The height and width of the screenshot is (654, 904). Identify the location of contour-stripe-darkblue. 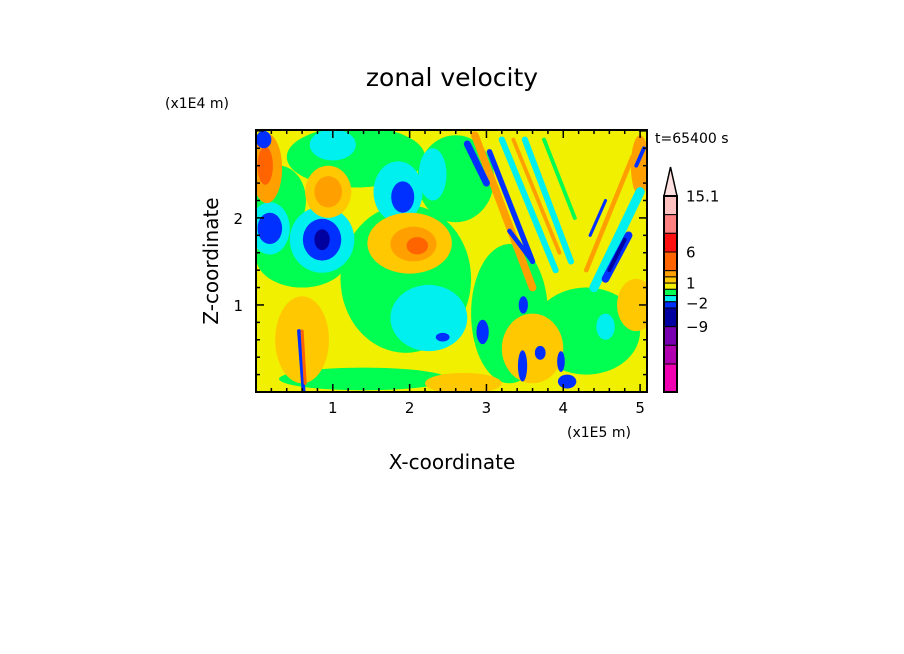
(617, 255).